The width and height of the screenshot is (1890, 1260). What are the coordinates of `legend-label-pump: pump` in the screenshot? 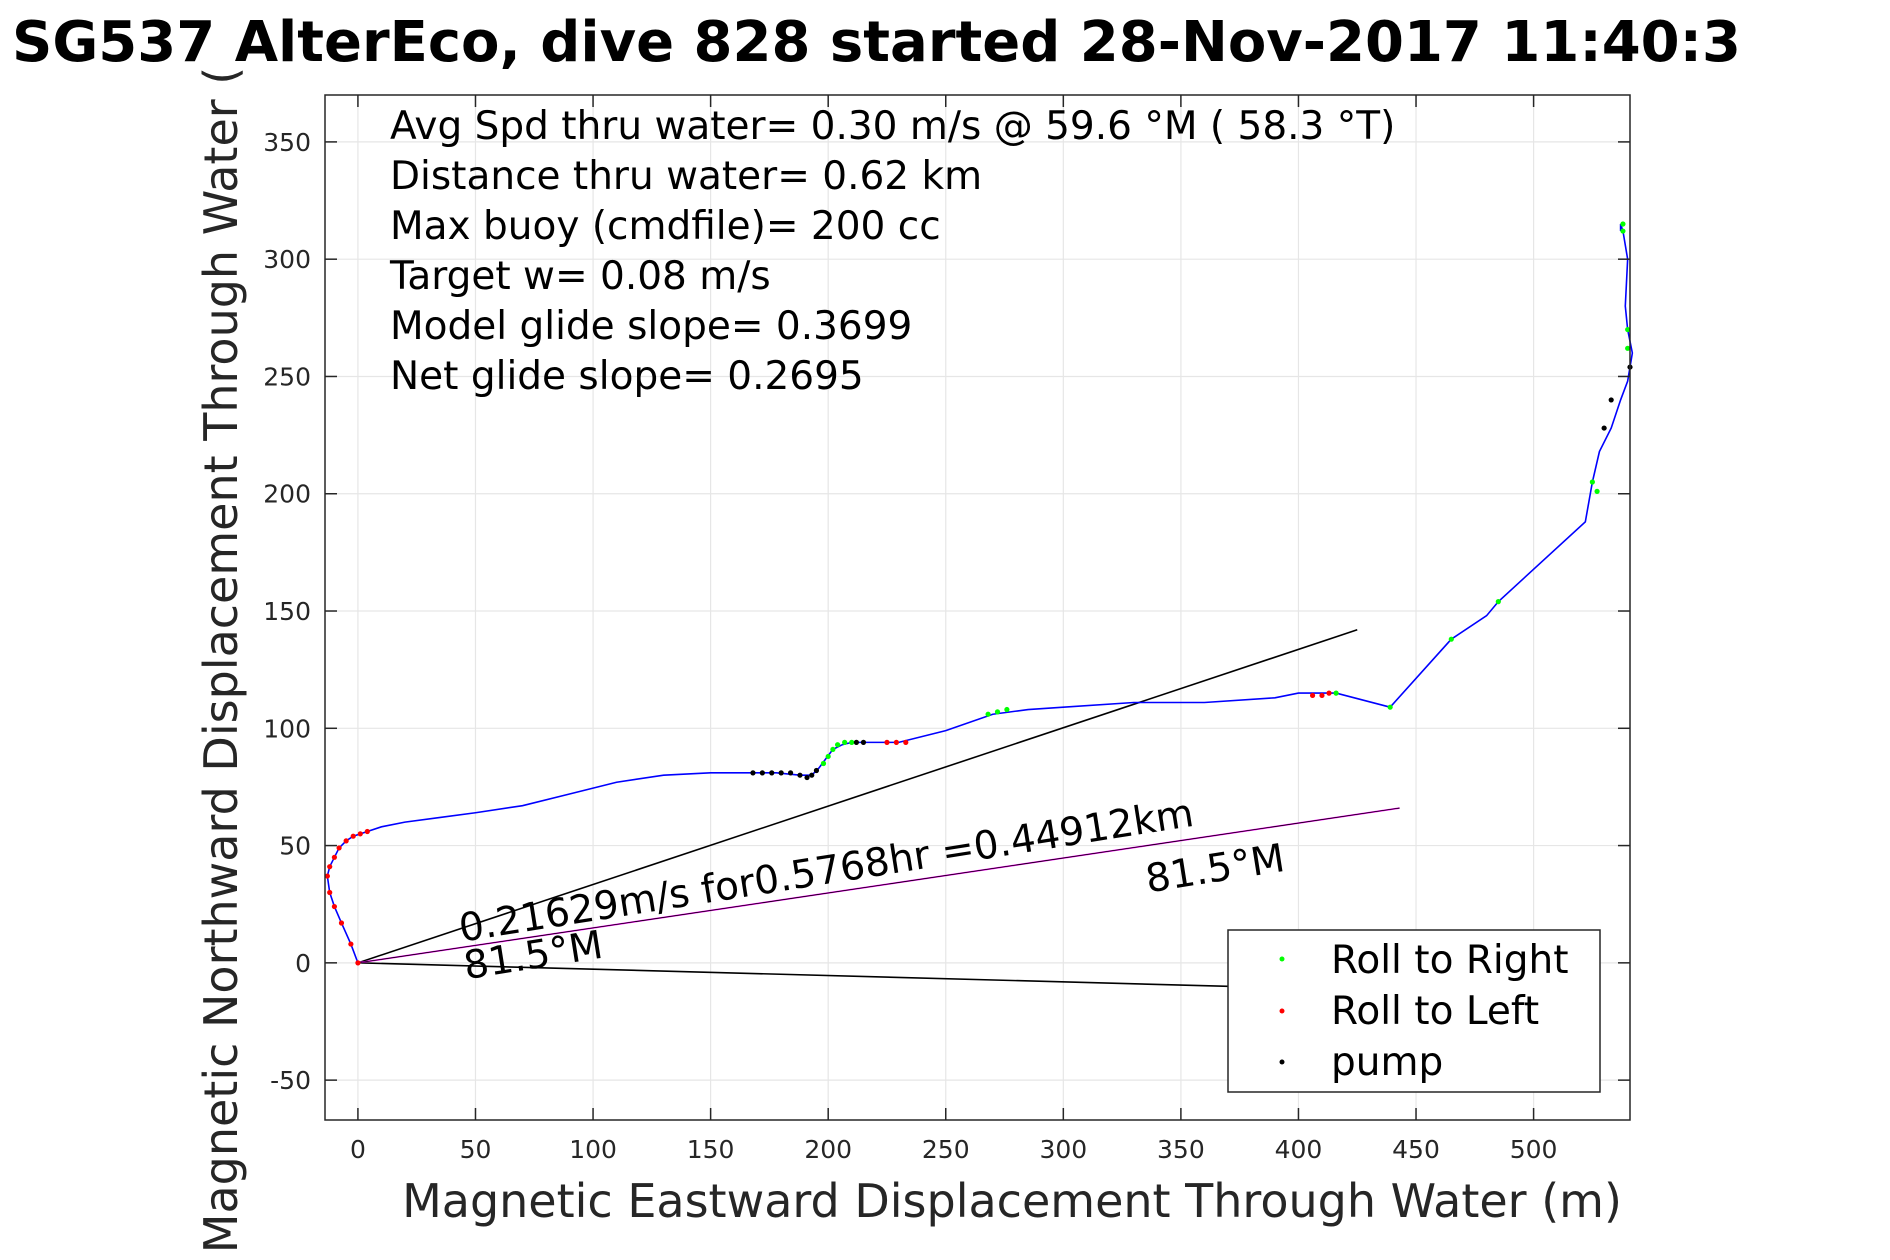 It's located at (1387, 1062).